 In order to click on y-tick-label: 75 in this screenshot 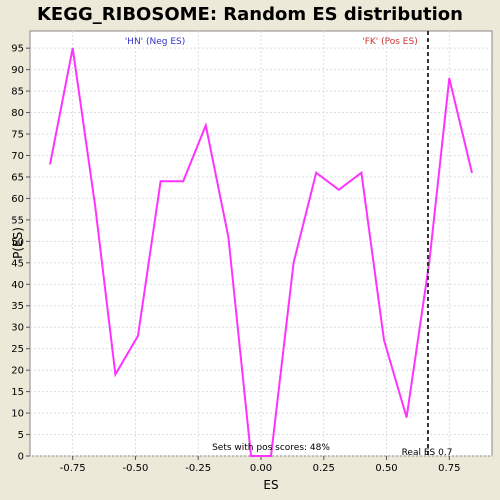, I will do `click(17, 135)`.